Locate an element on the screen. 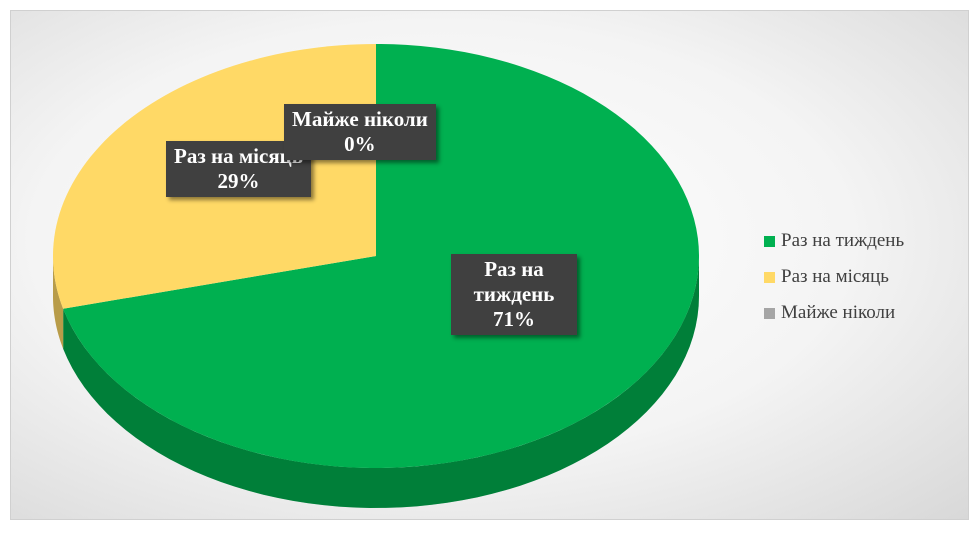  data-label: Раз на тиждень 71% is located at coordinates (514, 294).